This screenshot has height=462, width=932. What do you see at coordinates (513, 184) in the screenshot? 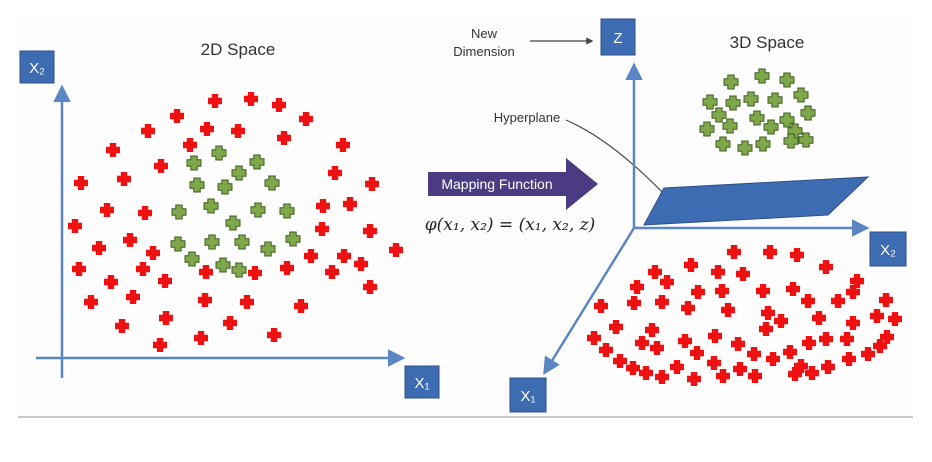
I see `mapping-arrow: Mapping Function` at bounding box center [513, 184].